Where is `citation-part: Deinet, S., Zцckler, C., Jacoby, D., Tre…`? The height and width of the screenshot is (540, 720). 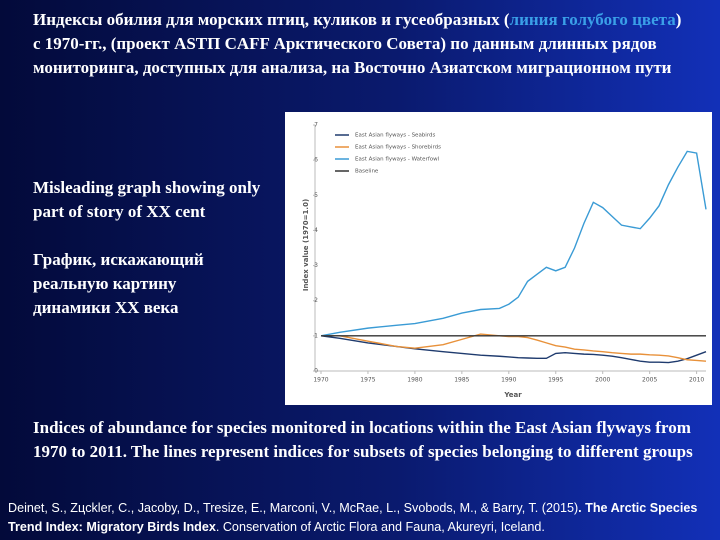 citation-part: Deinet, S., Zцckler, C., Jacoby, D., Tre… is located at coordinates (293, 508).